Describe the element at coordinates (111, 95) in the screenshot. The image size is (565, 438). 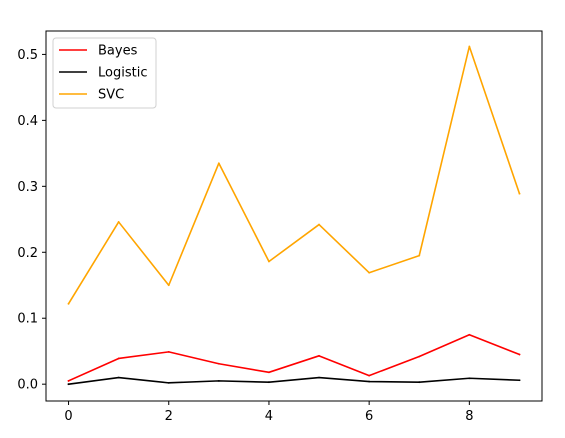
I see `legend-label-svc: SVC` at that location.